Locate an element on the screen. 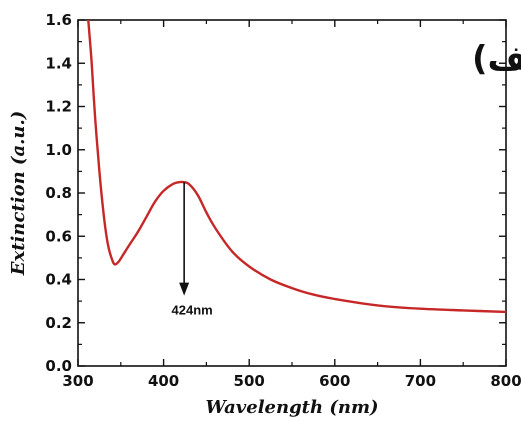 This screenshot has height=422, width=521. y-tick-label: 1.0 is located at coordinates (58, 150).